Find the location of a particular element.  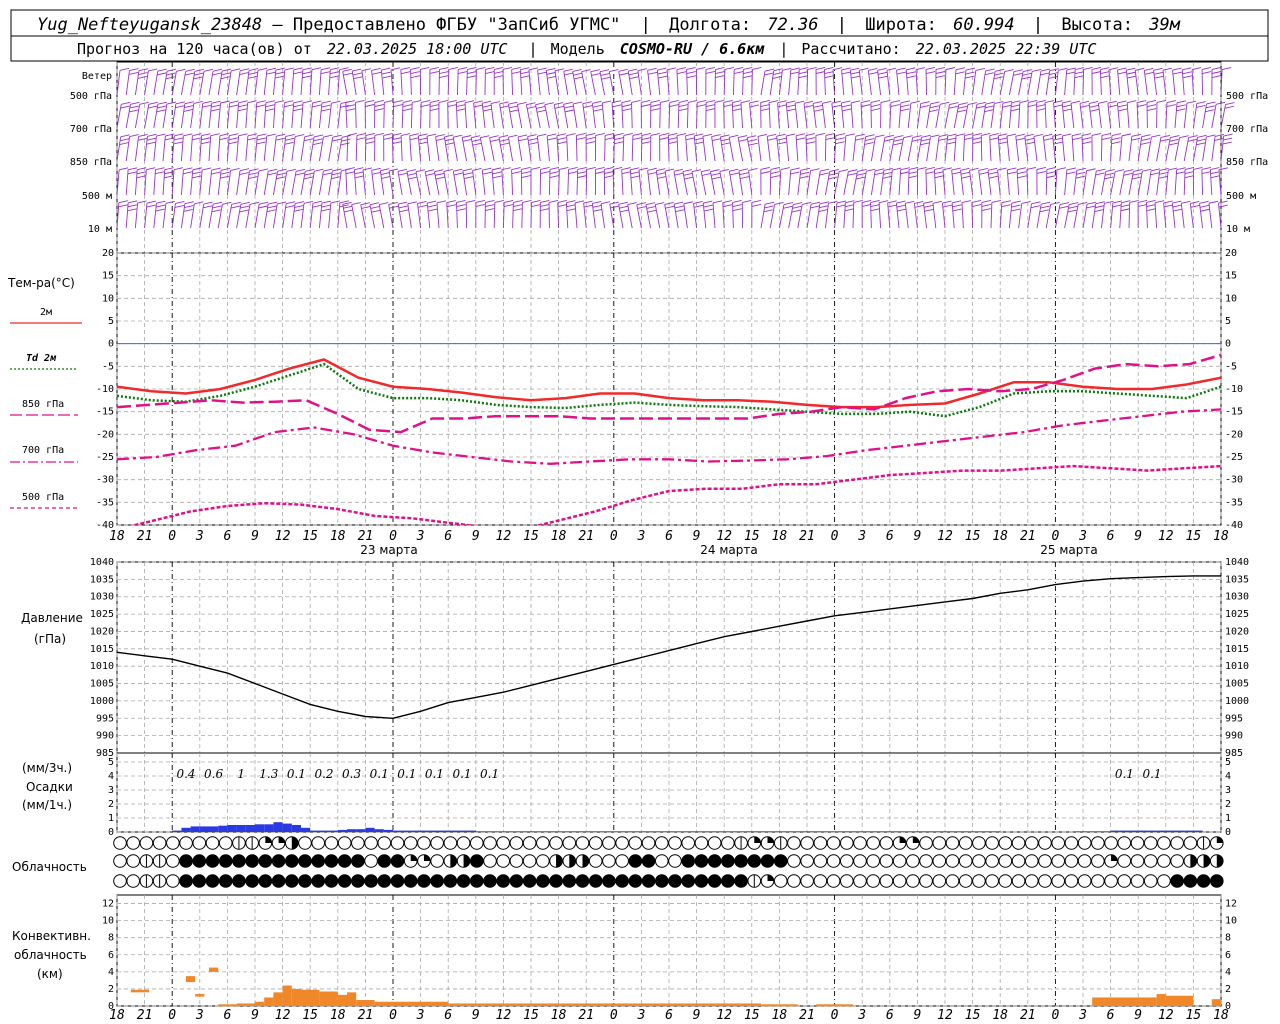

temp-panel-label: Тем-ра(°С) is located at coordinates (41, 283).